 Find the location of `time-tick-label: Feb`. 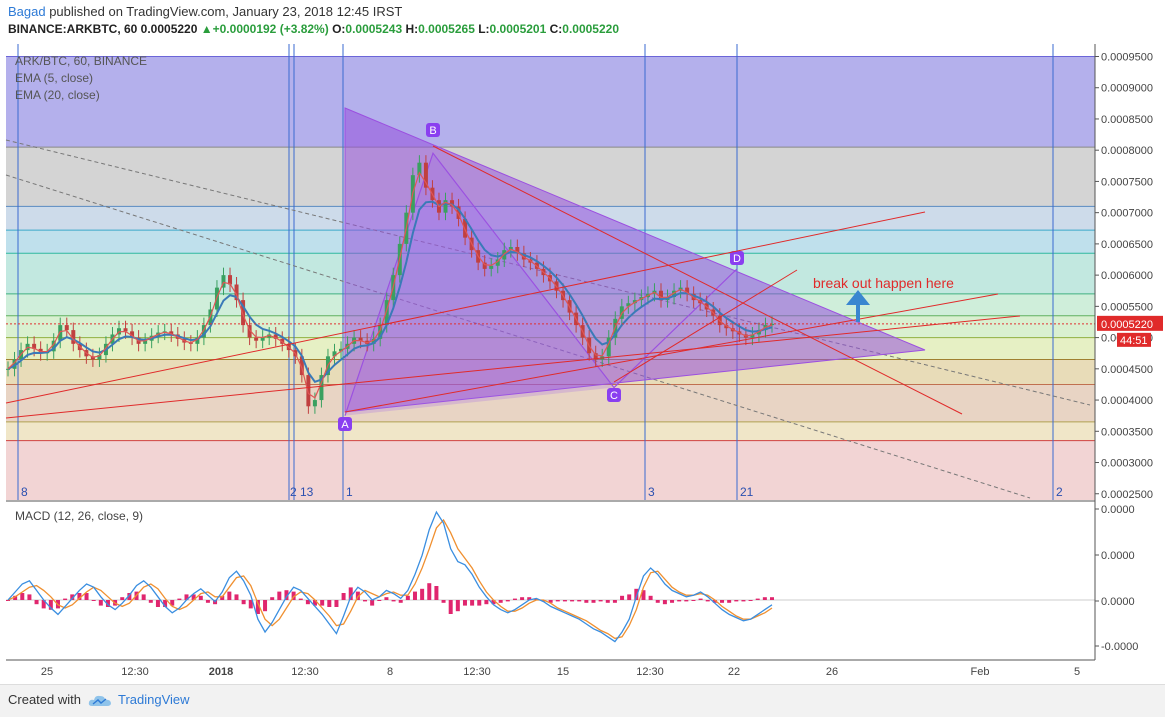

time-tick-label: Feb is located at coordinates (980, 672).